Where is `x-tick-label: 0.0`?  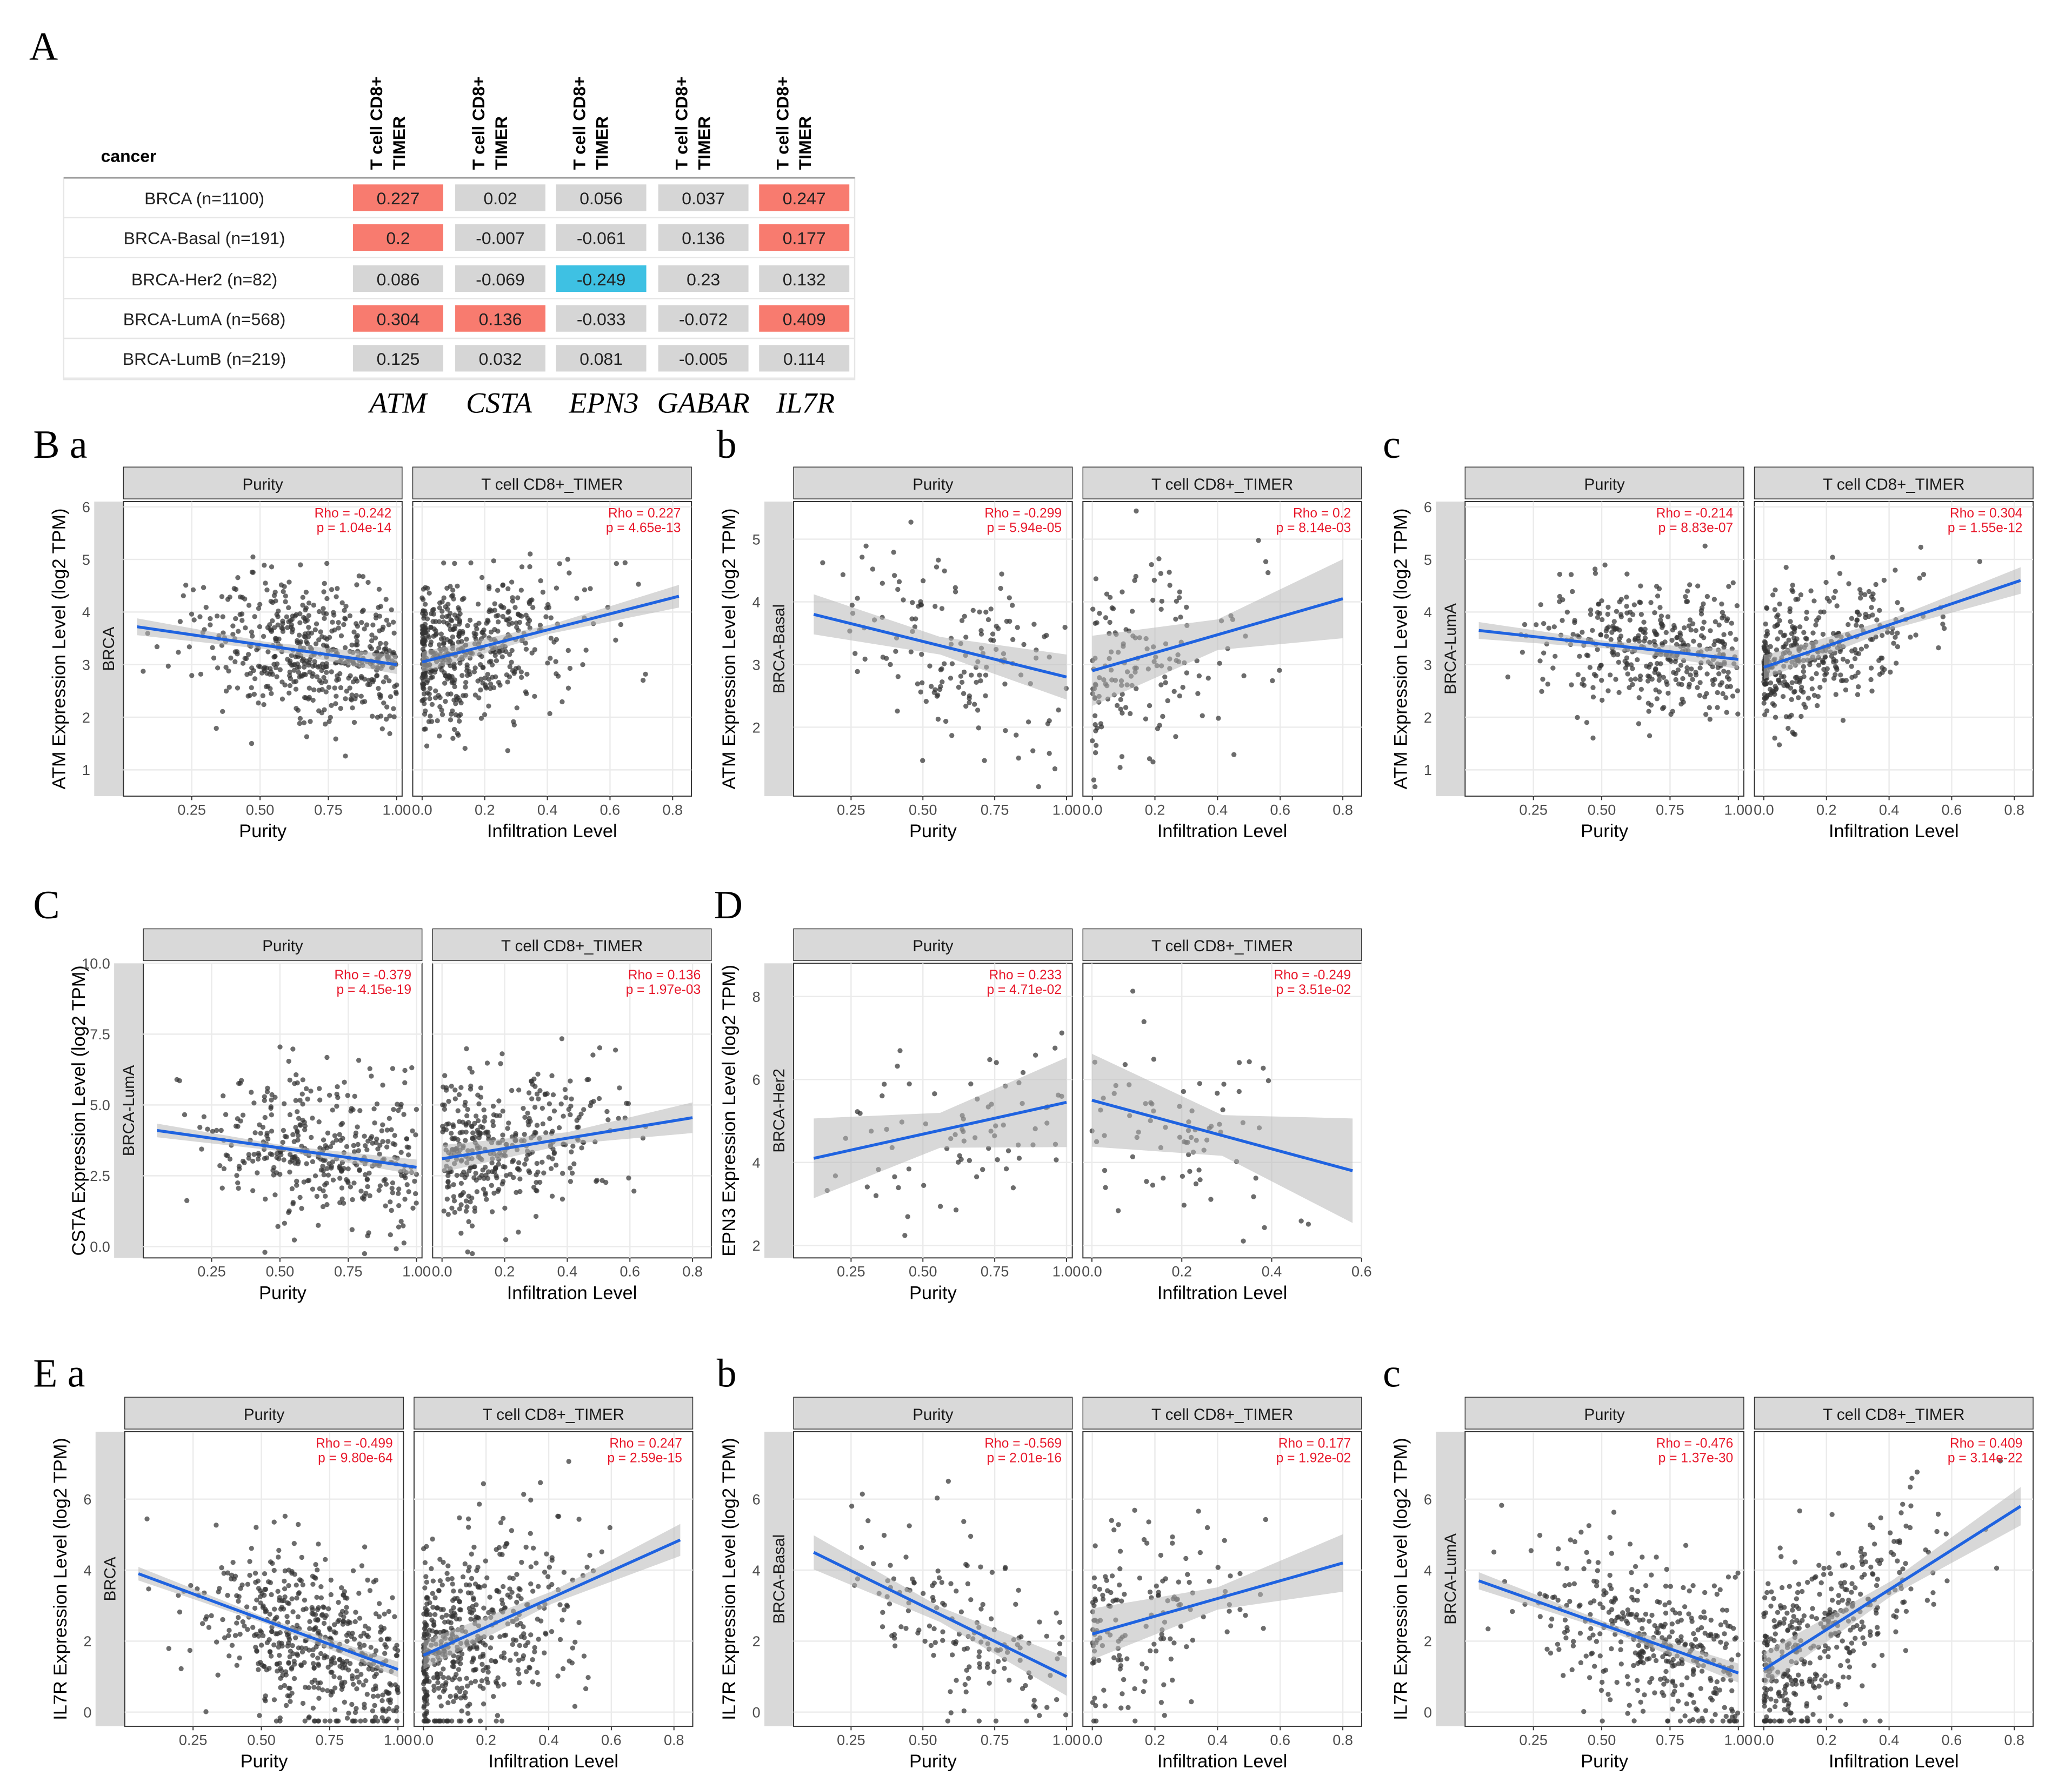
x-tick-label: 0.0 is located at coordinates (1092, 1272).